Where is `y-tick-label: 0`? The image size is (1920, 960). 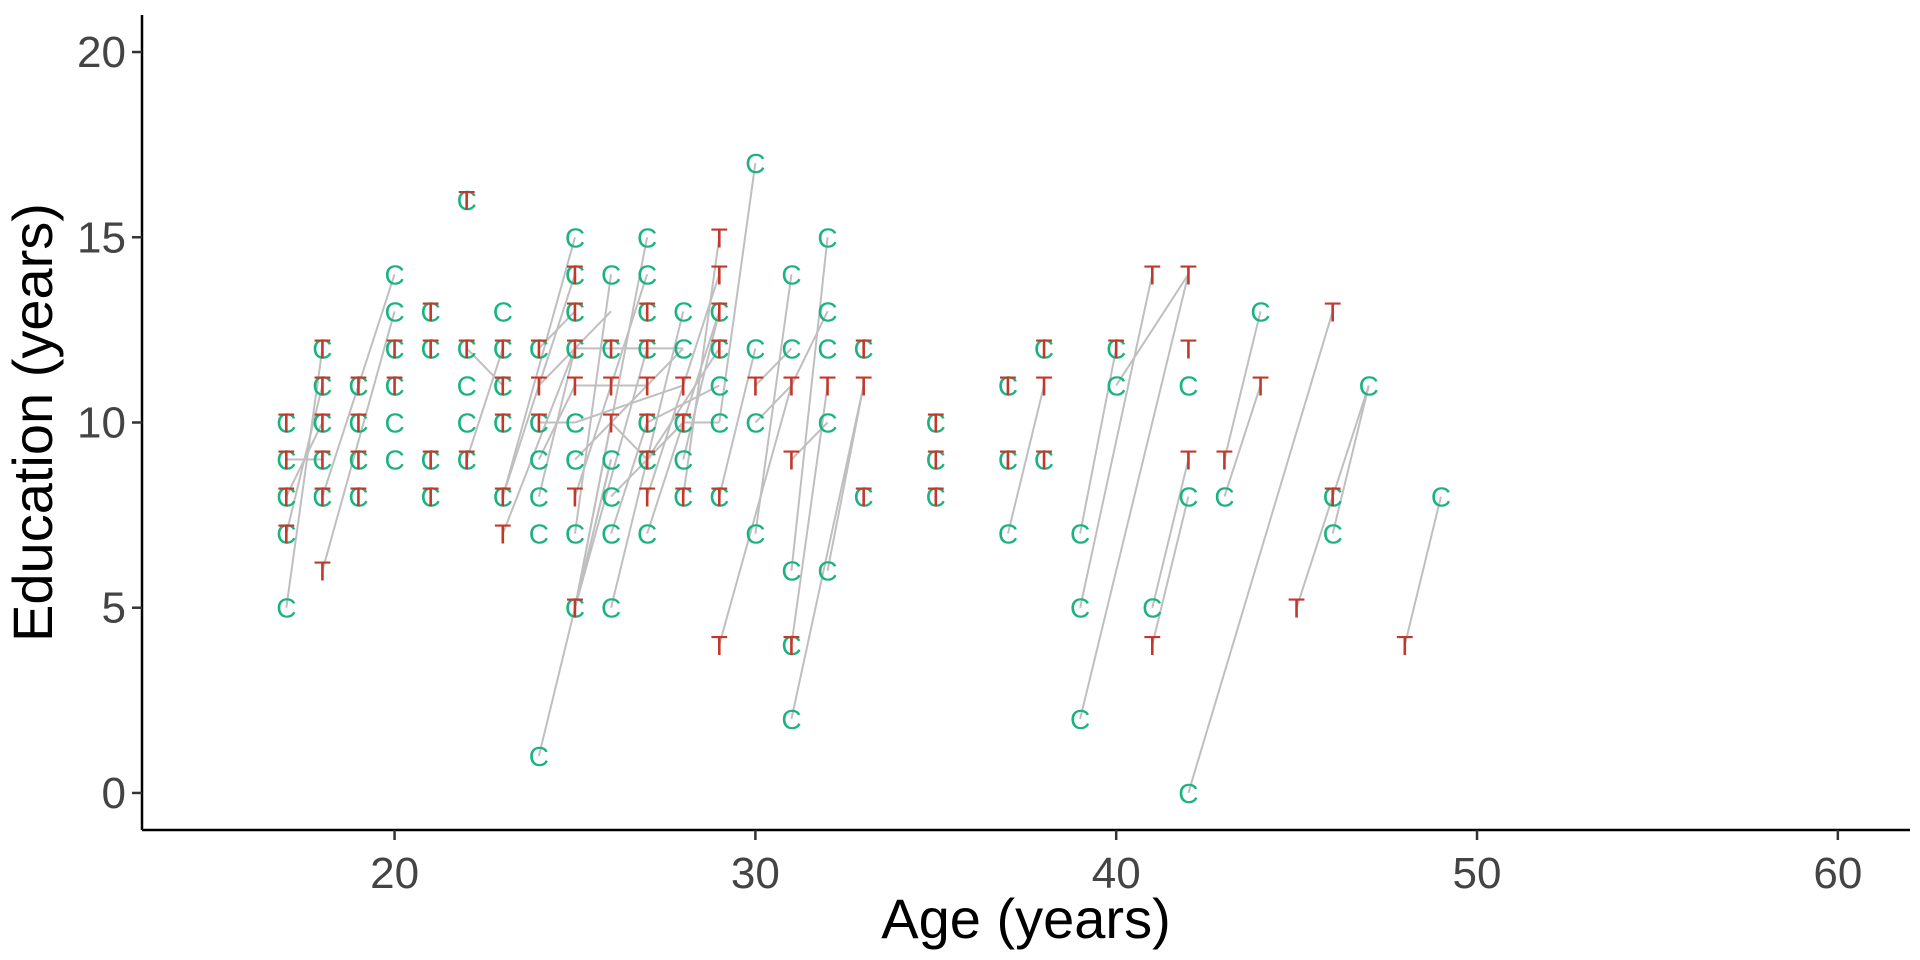
y-tick-label: 0 is located at coordinates (114, 793).